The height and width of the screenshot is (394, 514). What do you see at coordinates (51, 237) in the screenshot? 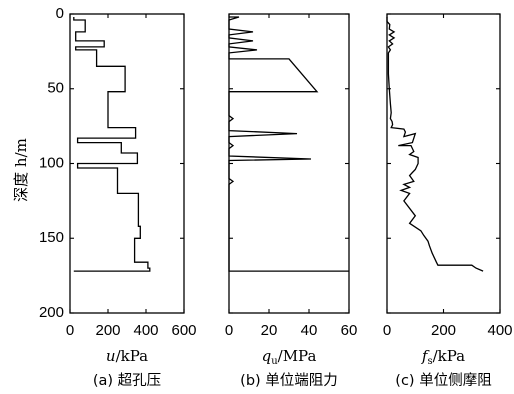
I see `depth-tick-label: 150` at bounding box center [51, 237].